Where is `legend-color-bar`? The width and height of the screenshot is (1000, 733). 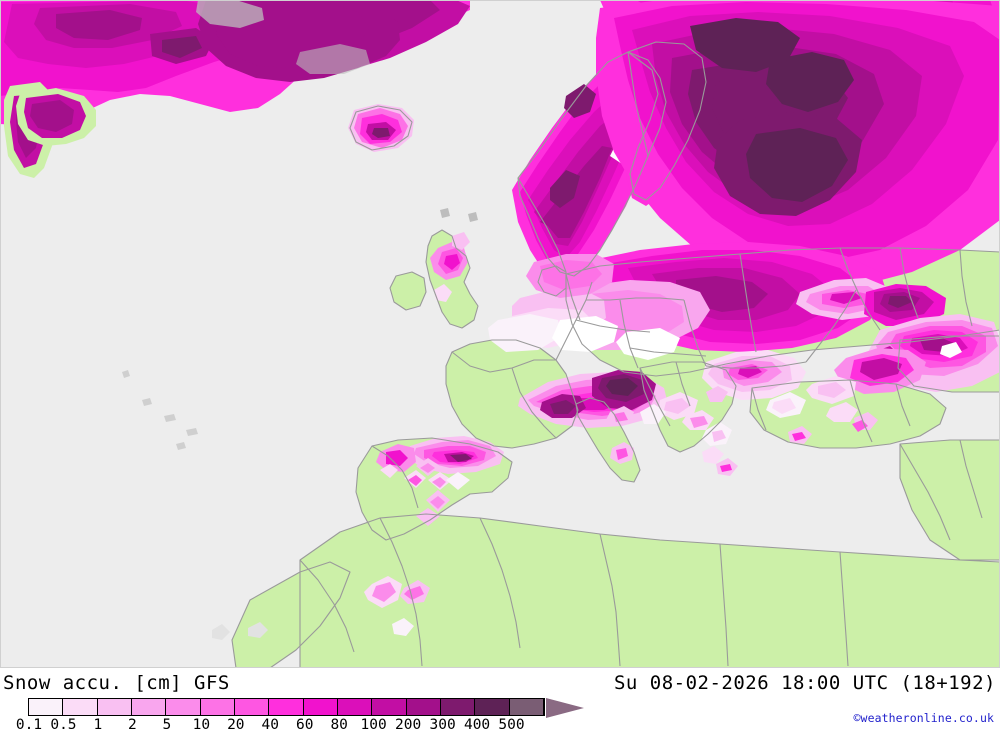 legend-color-bar is located at coordinates (306, 708).